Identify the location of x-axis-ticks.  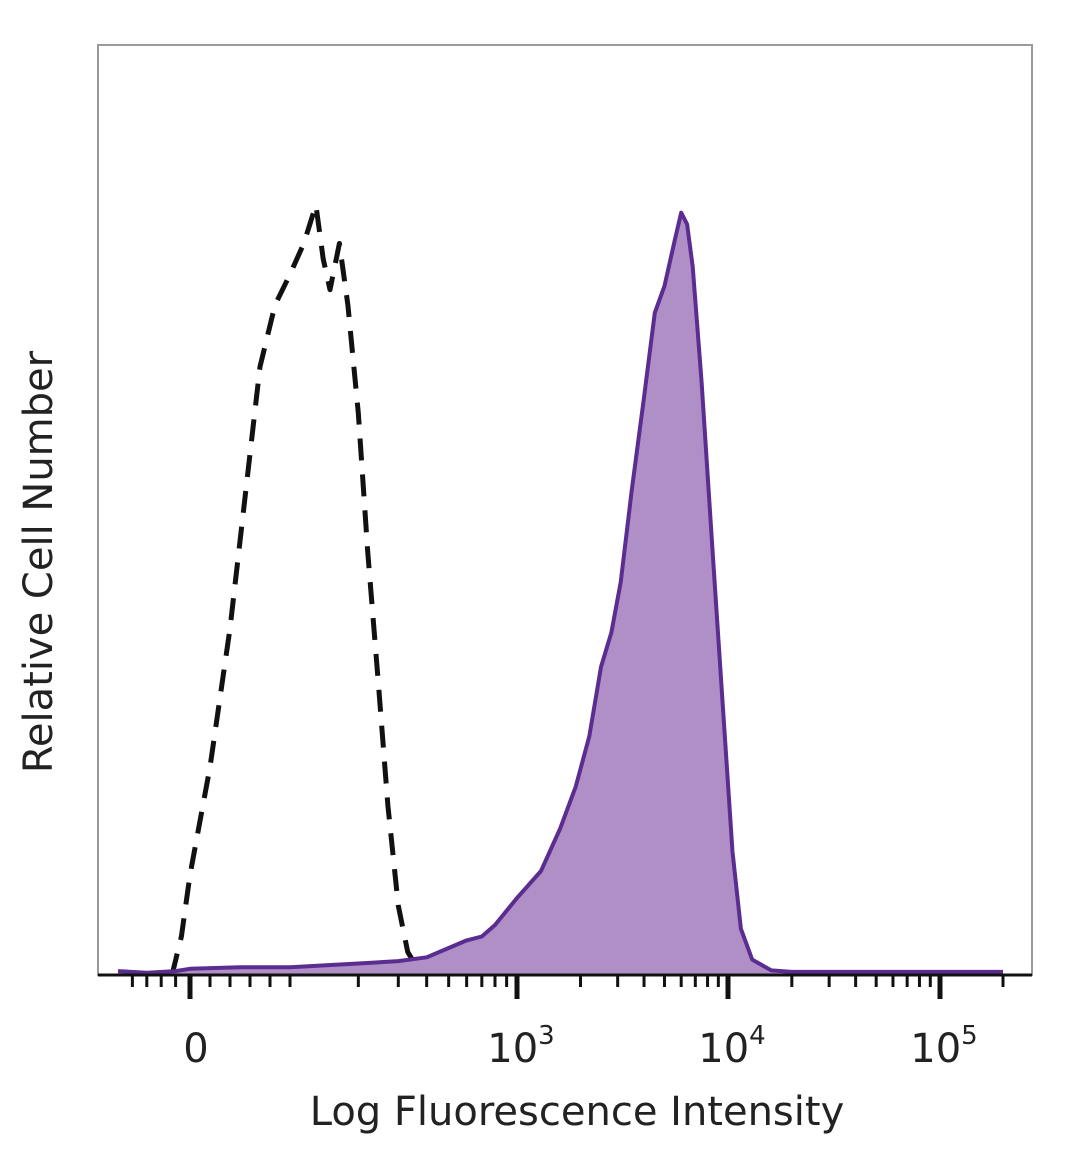
(565, 986).